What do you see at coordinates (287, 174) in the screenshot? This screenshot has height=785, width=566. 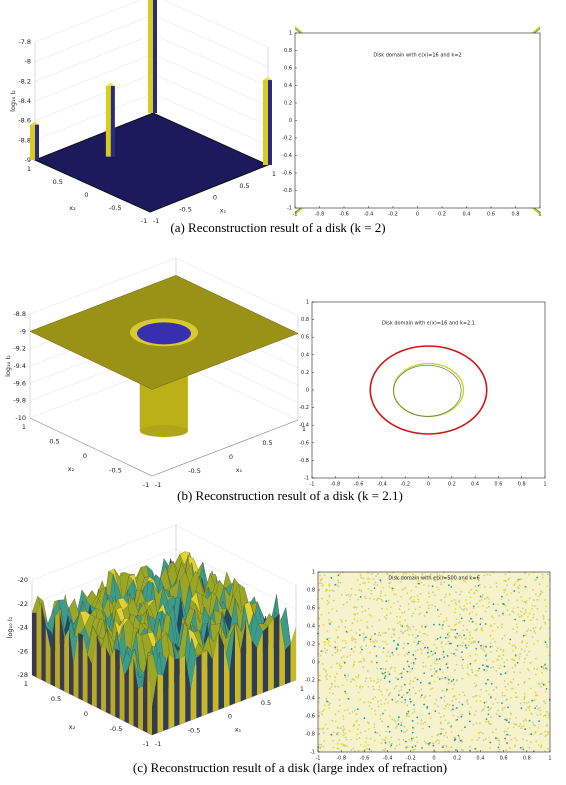 I see `y-tick-label: -0.6` at bounding box center [287, 174].